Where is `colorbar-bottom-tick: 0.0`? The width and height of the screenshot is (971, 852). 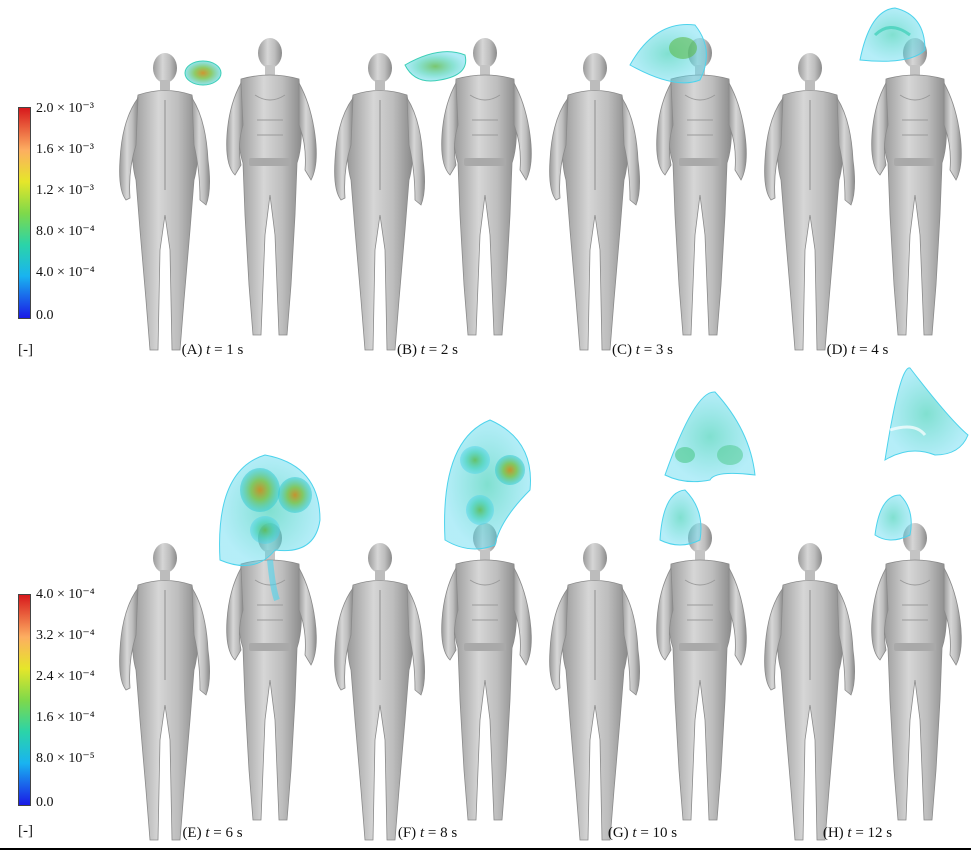
colorbar-bottom-tick: 0.0 is located at coordinates (45, 802).